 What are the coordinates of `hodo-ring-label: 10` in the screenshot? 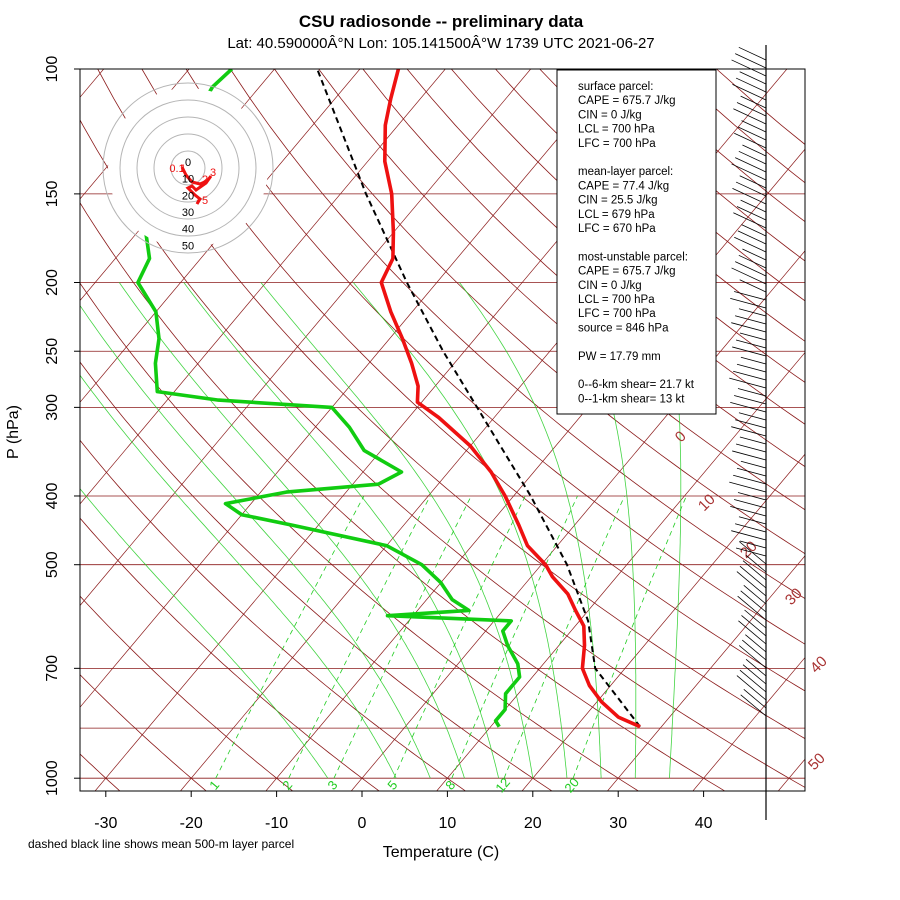 It's located at (188, 180).